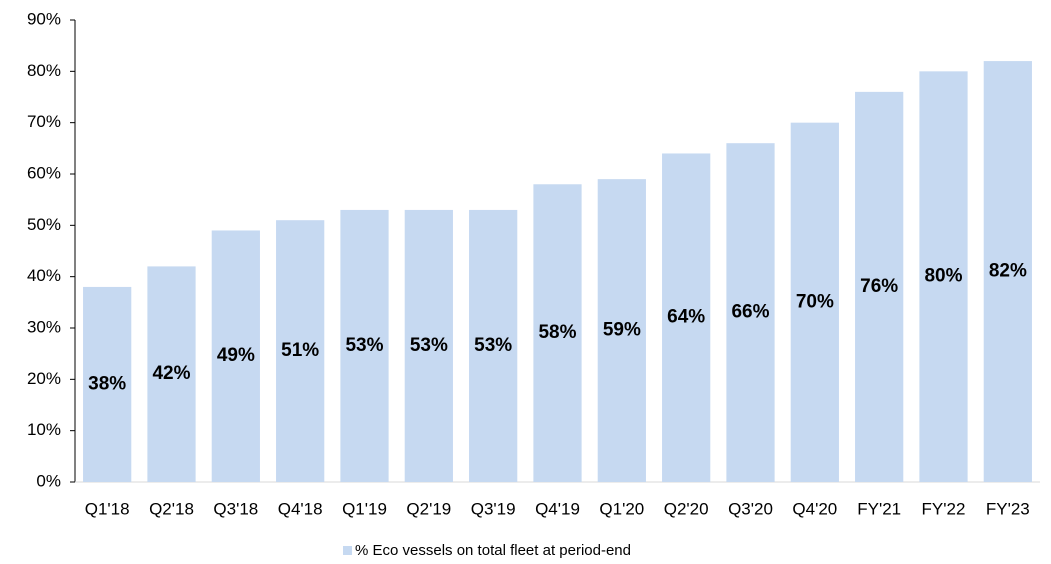  I want to click on y-tick-label: 70%, so click(44, 121).